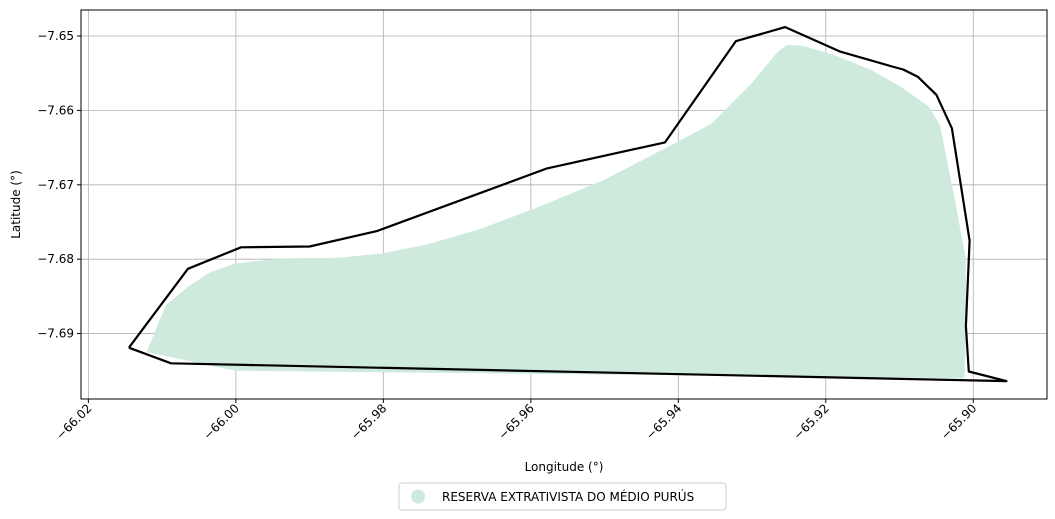 The image size is (1055, 519). What do you see at coordinates (55, 110) in the screenshot?
I see `y-tick-label: −7.66` at bounding box center [55, 110].